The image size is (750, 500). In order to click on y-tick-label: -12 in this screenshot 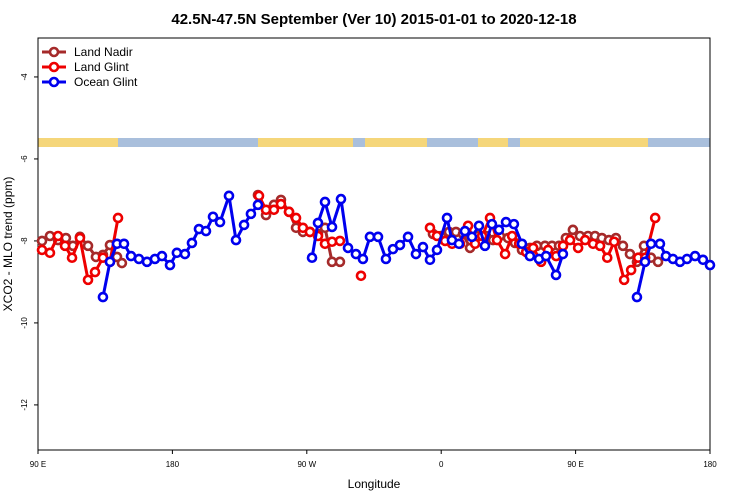, I will do `click(24, 405)`.